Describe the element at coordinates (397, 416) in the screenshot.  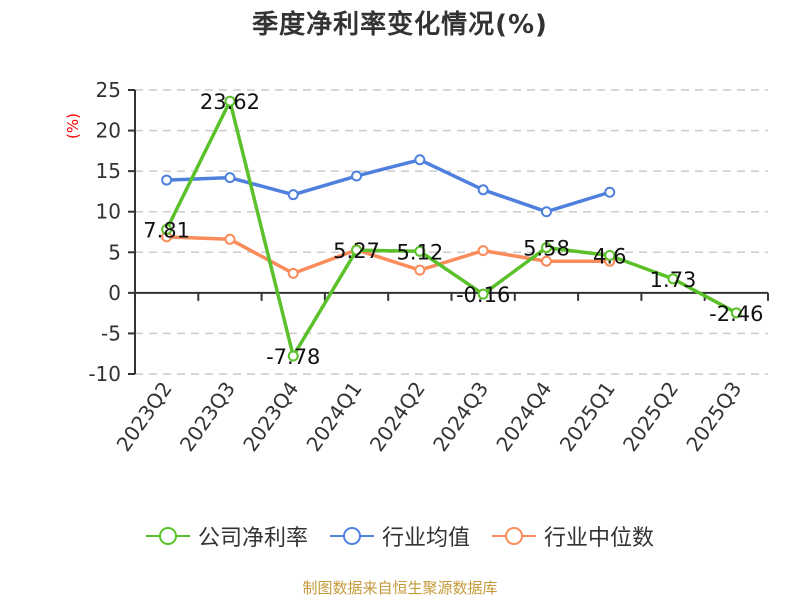
I see `x-tick-label: 2024Q2` at that location.